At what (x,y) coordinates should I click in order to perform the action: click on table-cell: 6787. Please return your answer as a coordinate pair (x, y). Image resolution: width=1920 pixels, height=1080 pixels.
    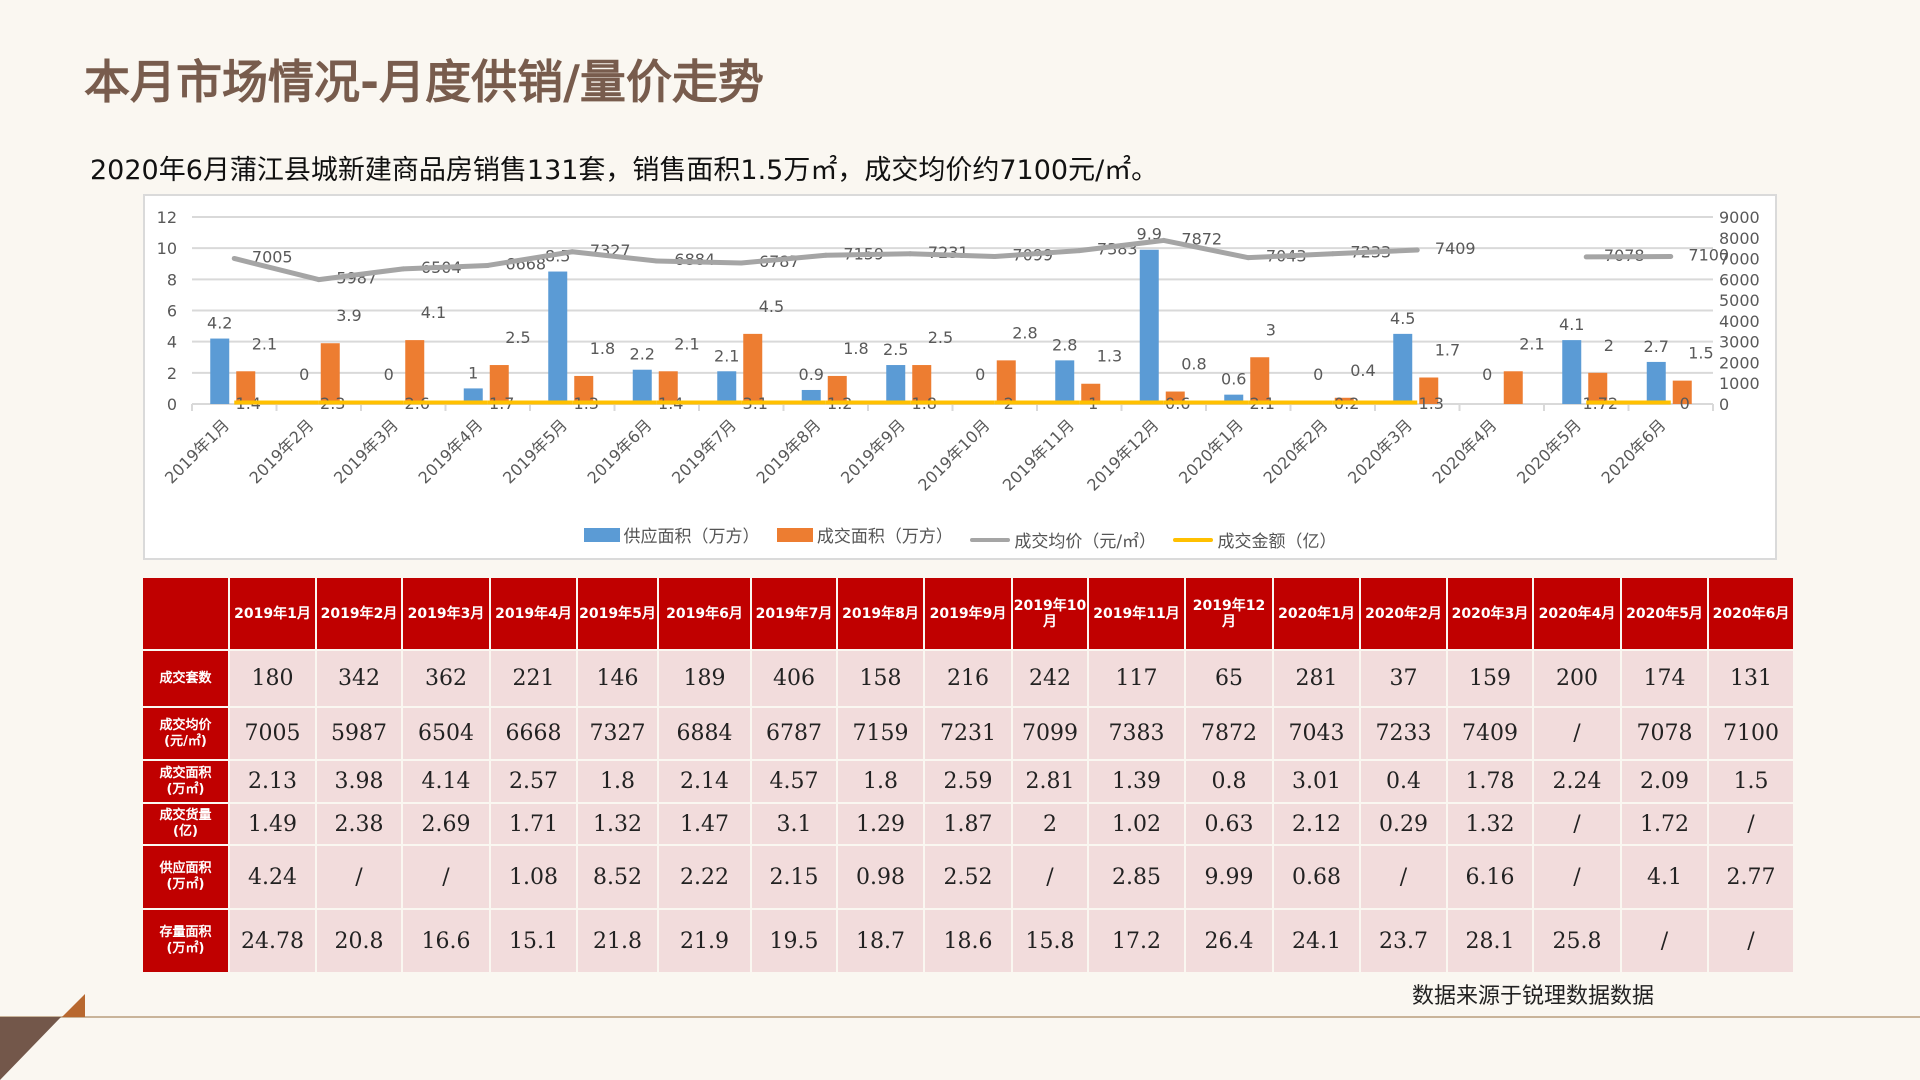
    Looking at the image, I should click on (794, 733).